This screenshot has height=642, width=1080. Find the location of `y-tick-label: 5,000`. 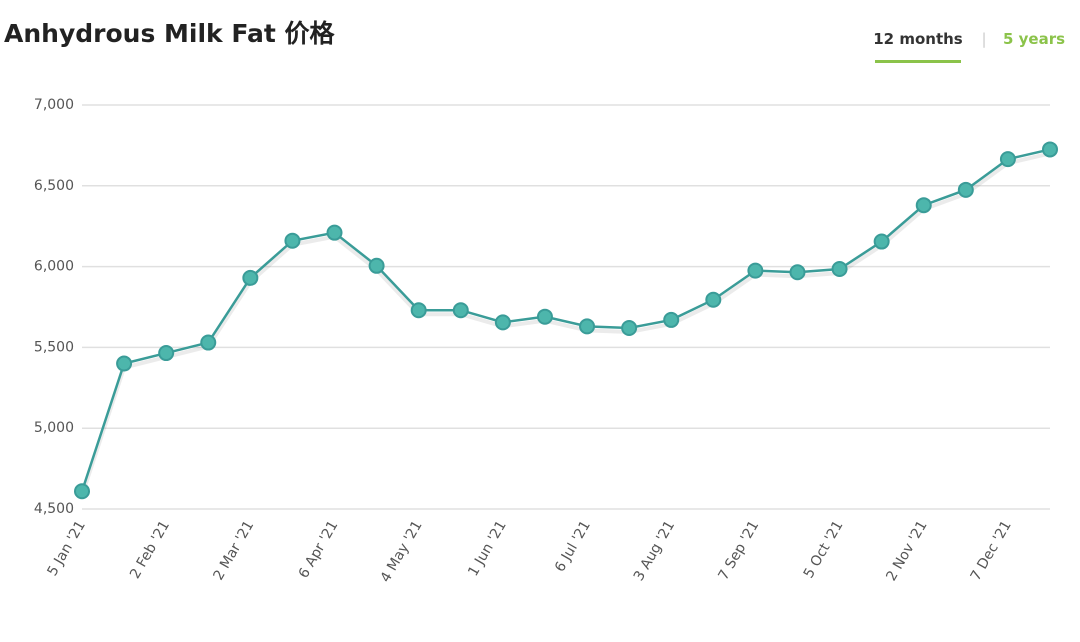

y-tick-label: 5,000 is located at coordinates (54, 428).